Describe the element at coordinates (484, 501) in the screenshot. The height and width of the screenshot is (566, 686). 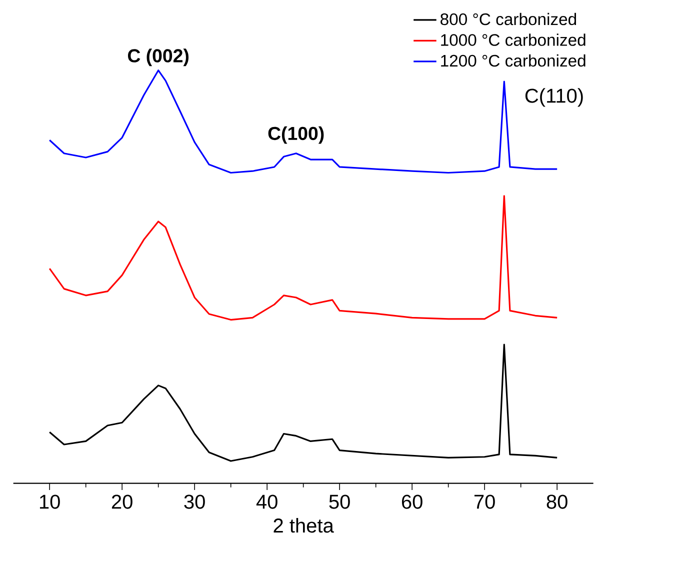
I see `x-tick-label: 70` at that location.